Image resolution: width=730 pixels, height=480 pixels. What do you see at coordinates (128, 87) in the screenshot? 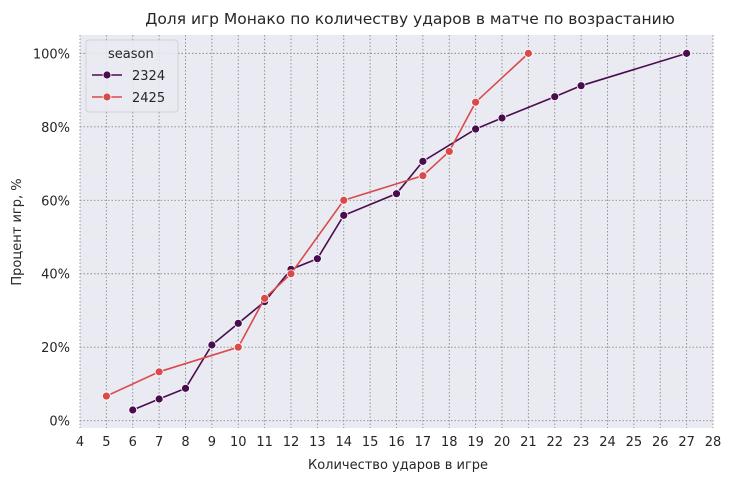
I see `legend-entries: 2324 2425` at bounding box center [128, 87].